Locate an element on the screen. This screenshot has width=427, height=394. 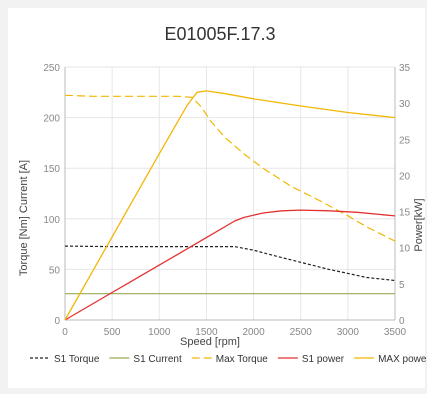
series-line-s1-torque is located at coordinates (230, 263).